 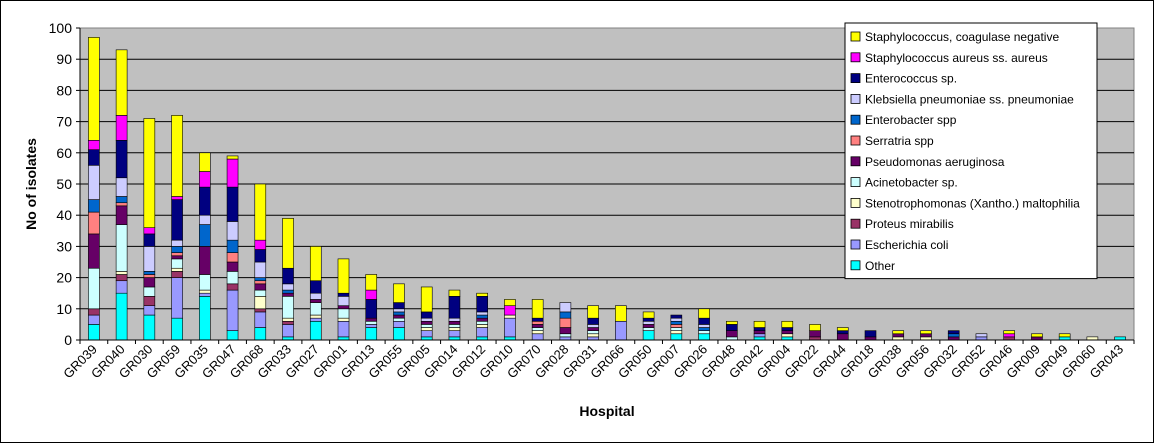 What do you see at coordinates (971, 151) in the screenshot?
I see `legend-box` at bounding box center [971, 151].